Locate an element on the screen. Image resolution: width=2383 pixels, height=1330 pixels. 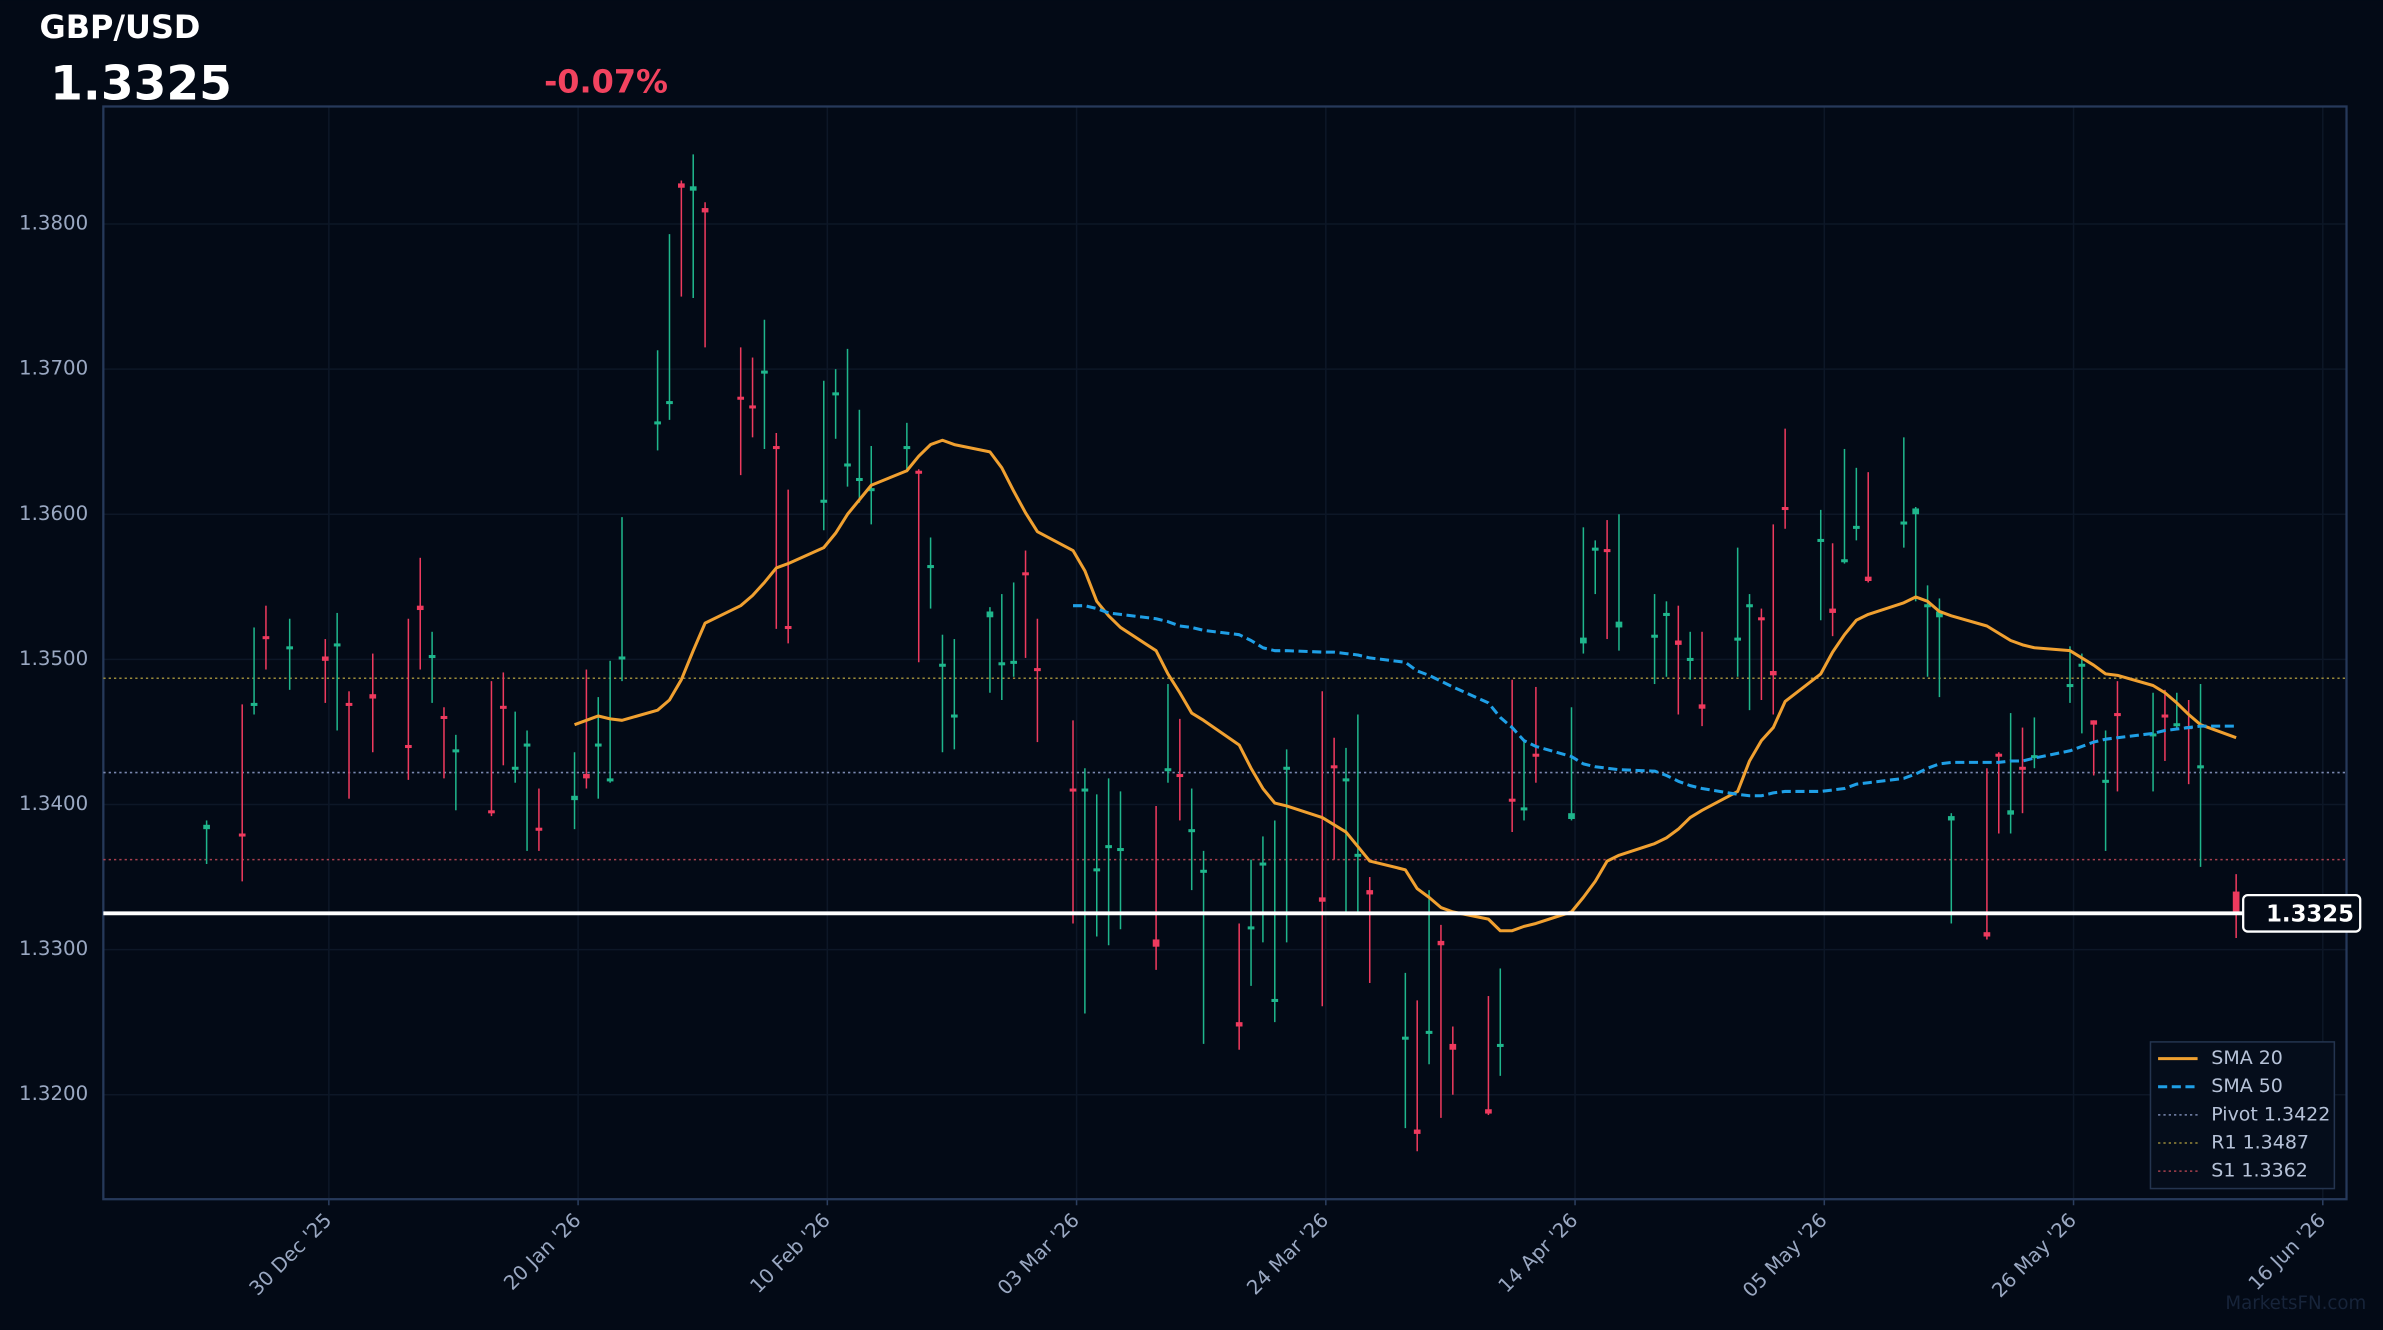
legend-label: S1 1.3362 is located at coordinates (2259, 1171).